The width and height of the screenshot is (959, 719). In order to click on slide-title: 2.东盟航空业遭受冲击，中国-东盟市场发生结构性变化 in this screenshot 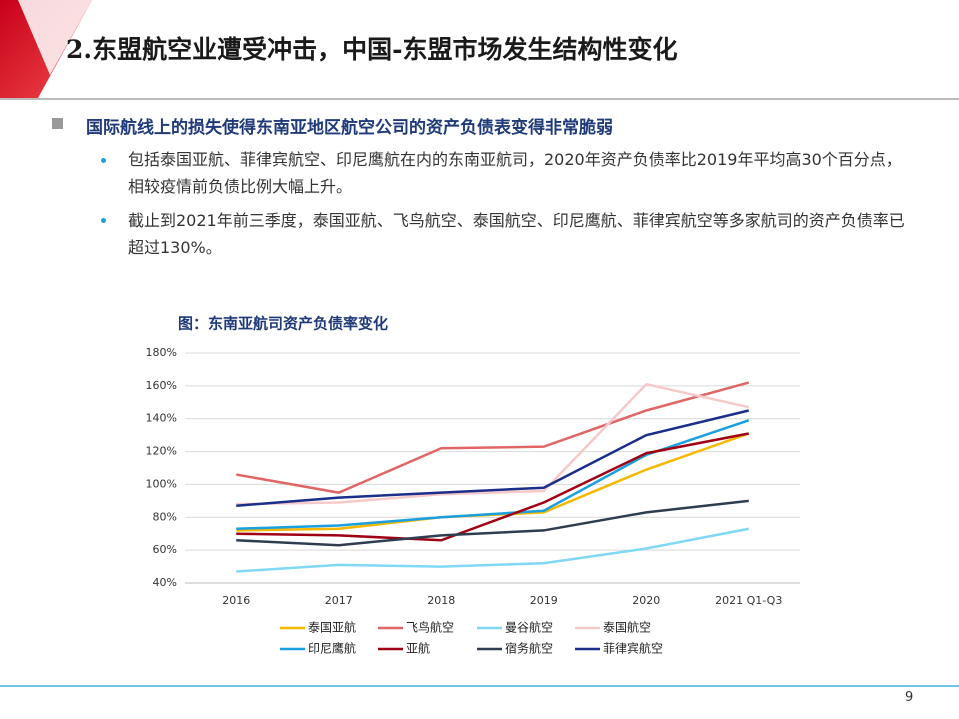, I will do `click(372, 49)`.